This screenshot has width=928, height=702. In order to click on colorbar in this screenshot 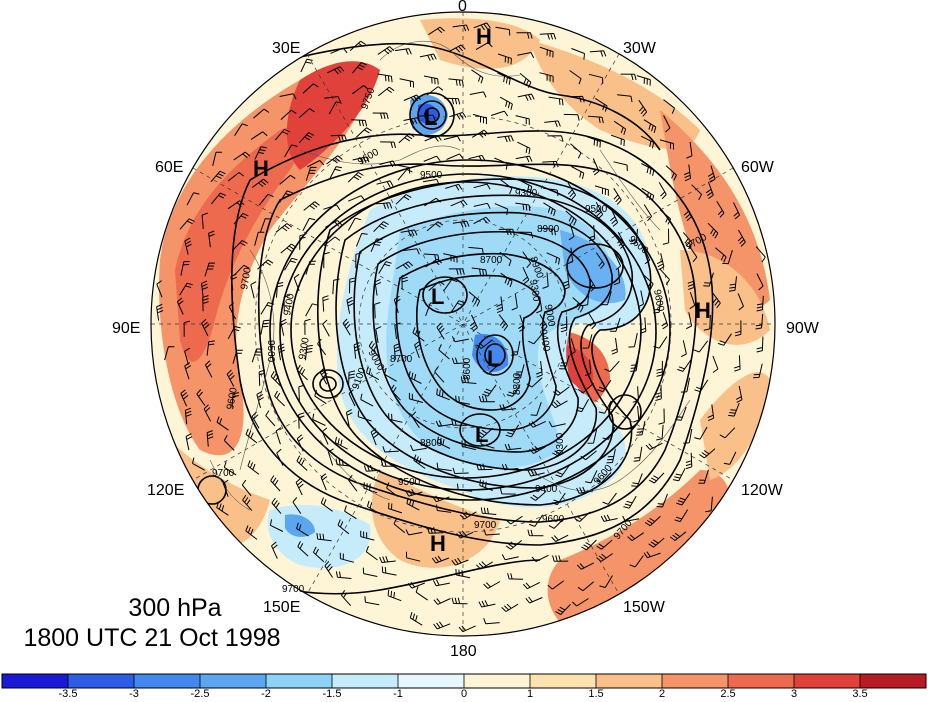, I will do `click(464, 681)`.